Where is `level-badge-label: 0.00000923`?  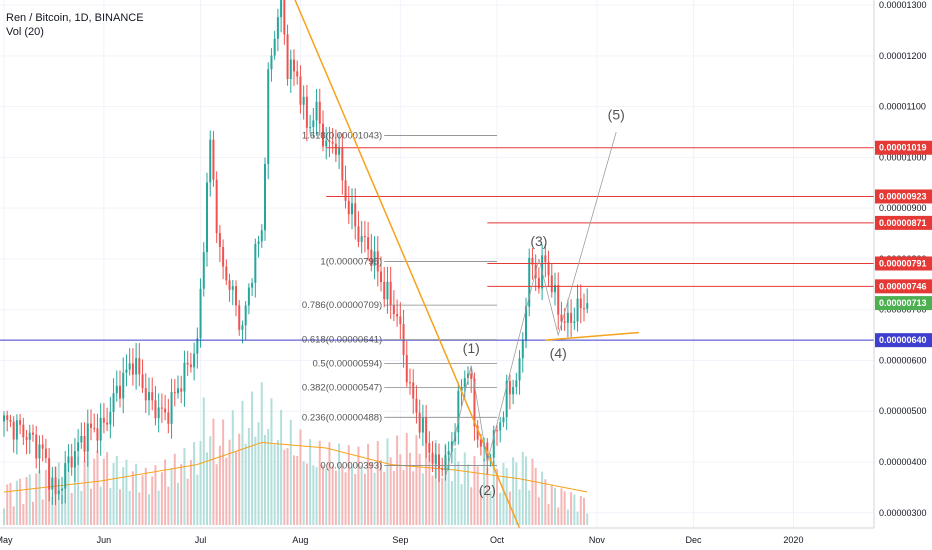 level-badge-label: 0.00000923 is located at coordinates (903, 196).